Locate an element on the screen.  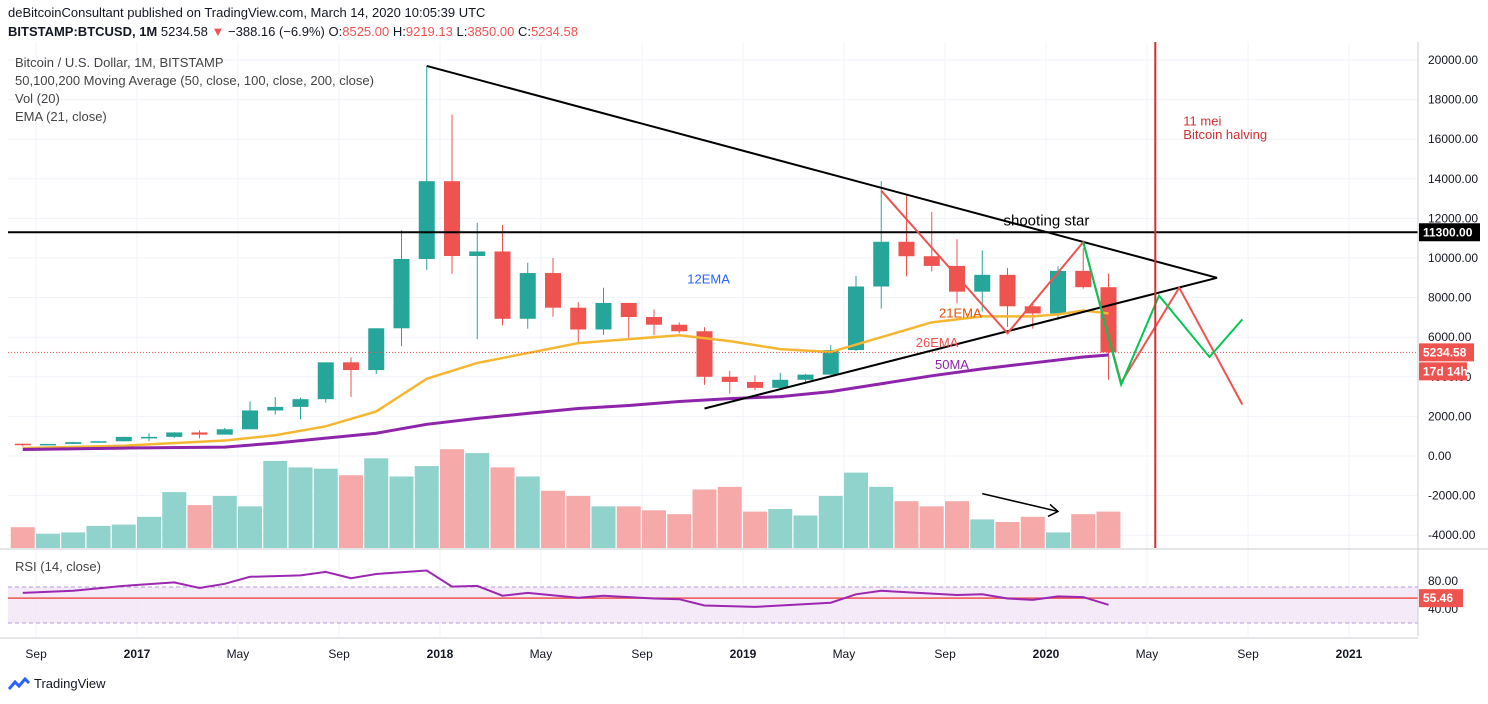
price-change: −388.16 (−6.9%) is located at coordinates (276, 31).